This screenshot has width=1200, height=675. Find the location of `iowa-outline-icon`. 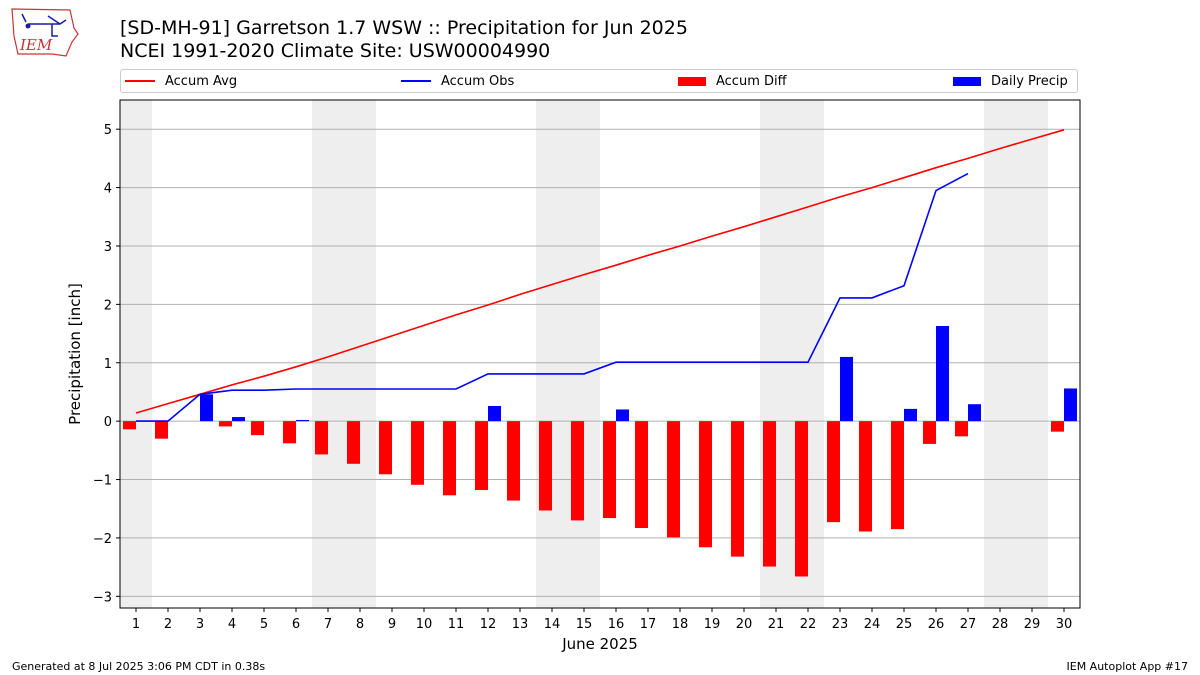

iowa-outline-icon is located at coordinates (45, 32).